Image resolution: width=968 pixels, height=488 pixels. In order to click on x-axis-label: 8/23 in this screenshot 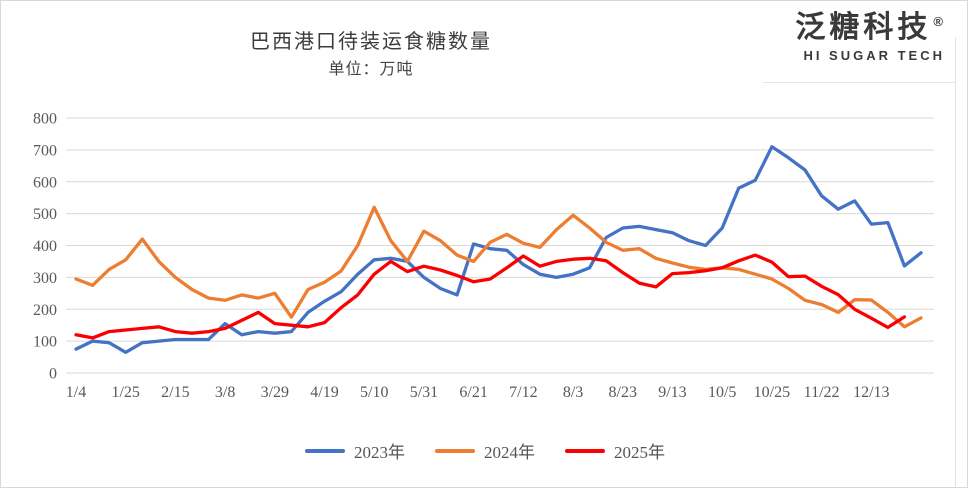, I will do `click(623, 392)`.